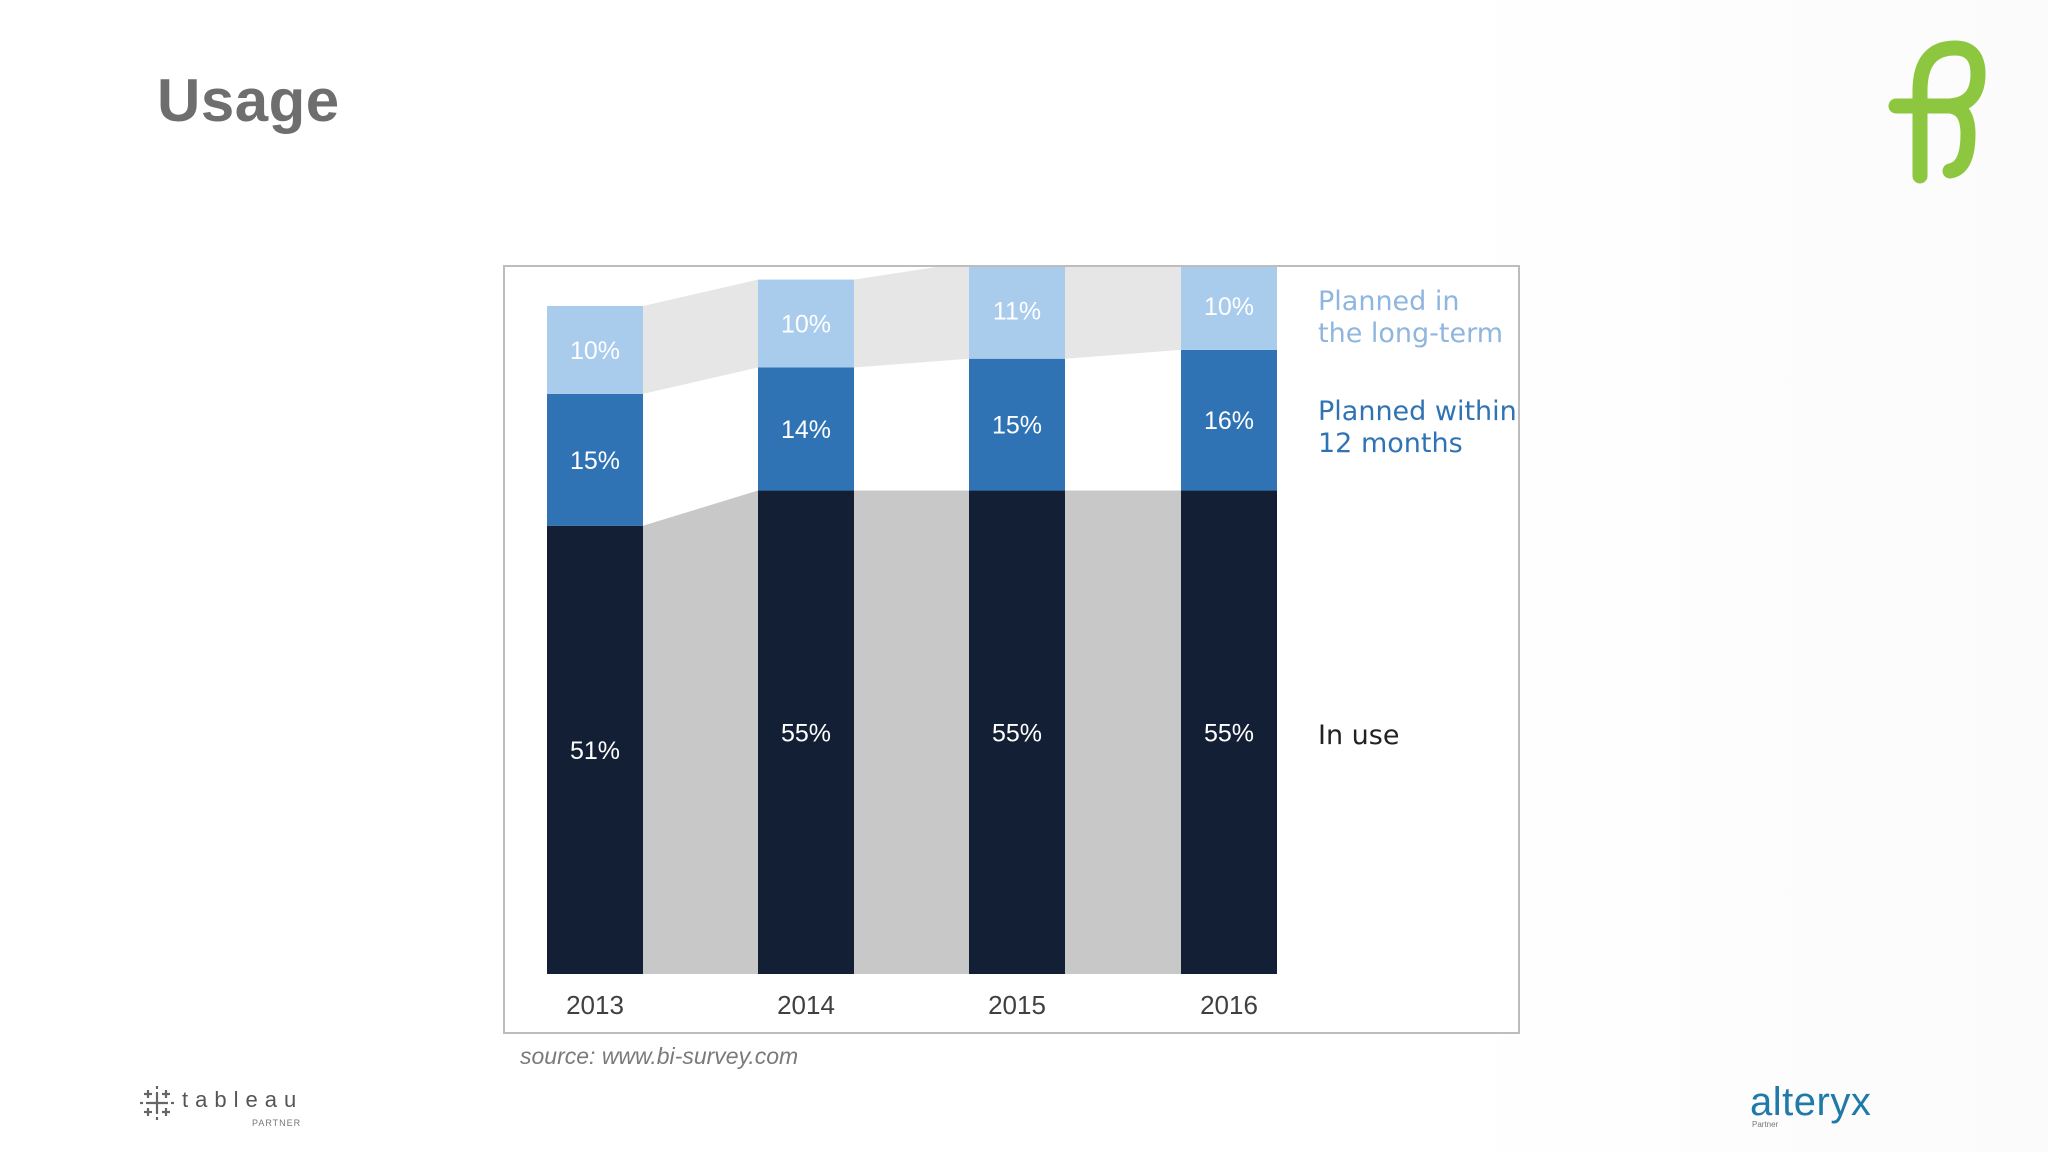  I want to click on x-tick-label: 2016, so click(1229, 1005).